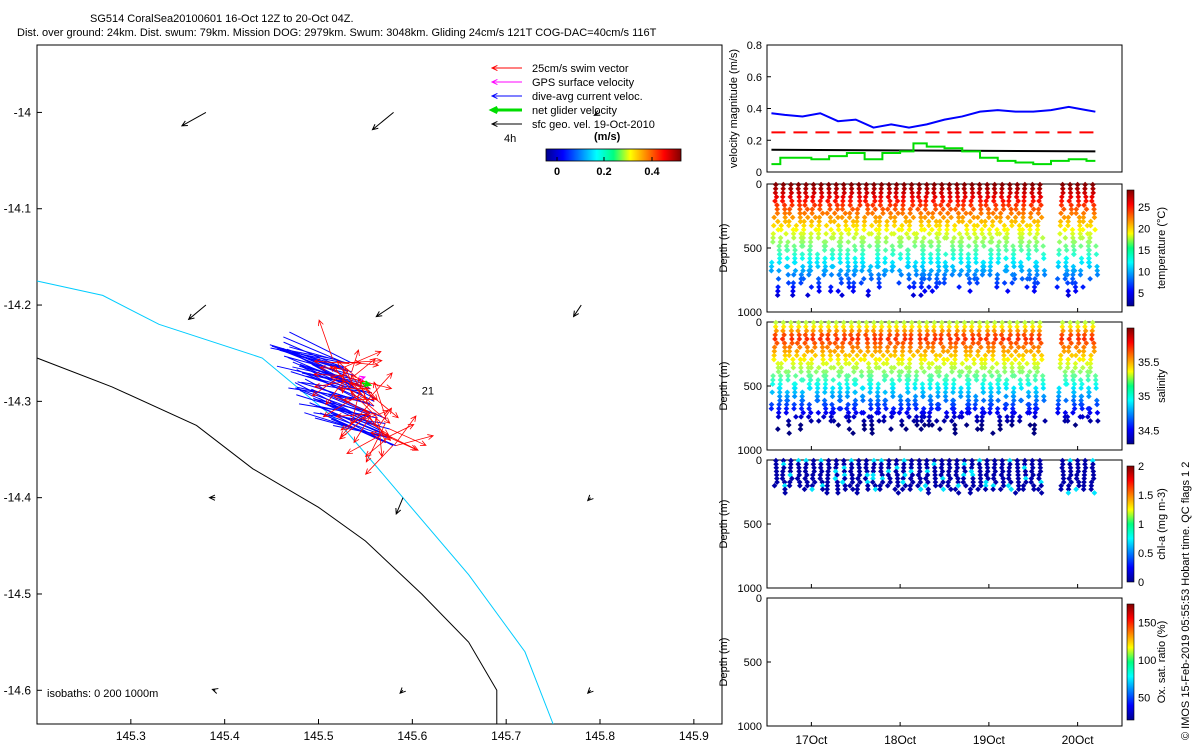  What do you see at coordinates (759, 599) in the screenshot?
I see `oxygen-y-tick-label: 0` at bounding box center [759, 599].